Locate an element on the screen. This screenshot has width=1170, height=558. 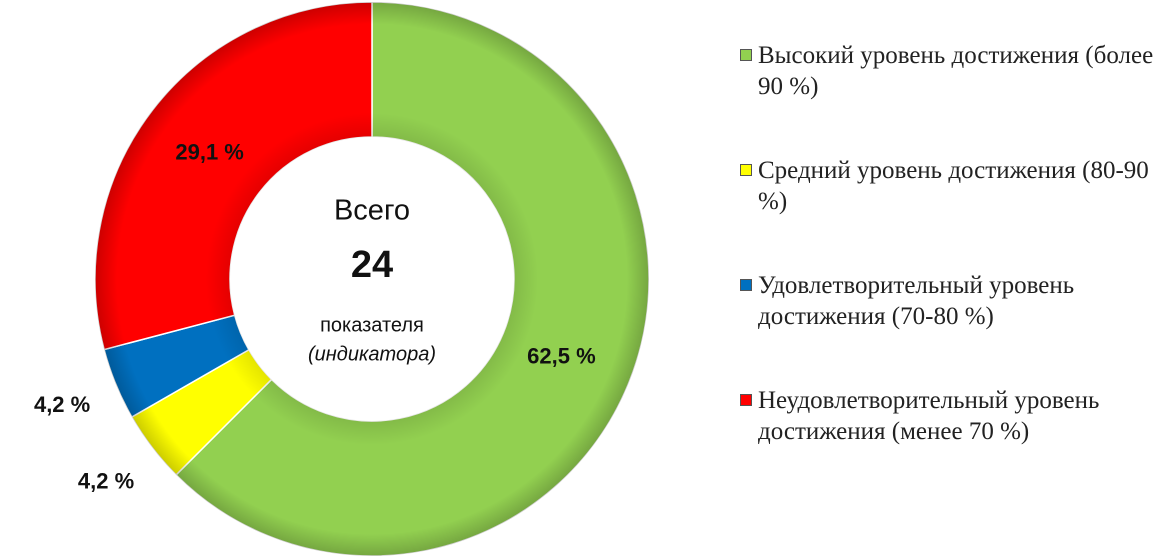
legend-item: Средний уровень достижения (80-90 %) is located at coordinates (955, 201).